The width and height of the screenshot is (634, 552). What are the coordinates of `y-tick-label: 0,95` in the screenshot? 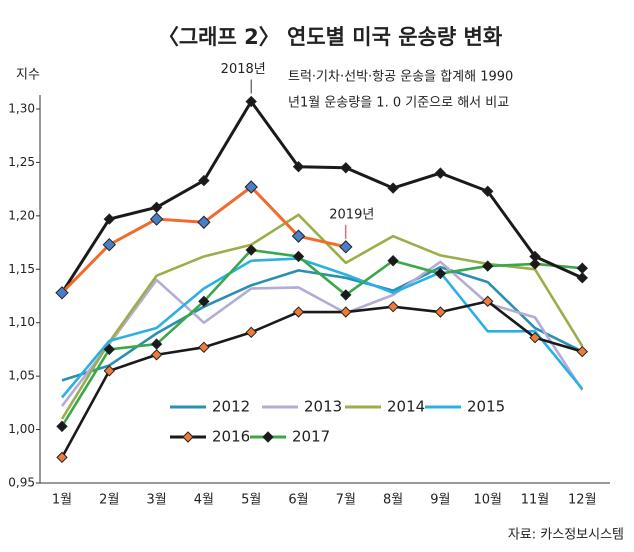 It's located at (21, 483).